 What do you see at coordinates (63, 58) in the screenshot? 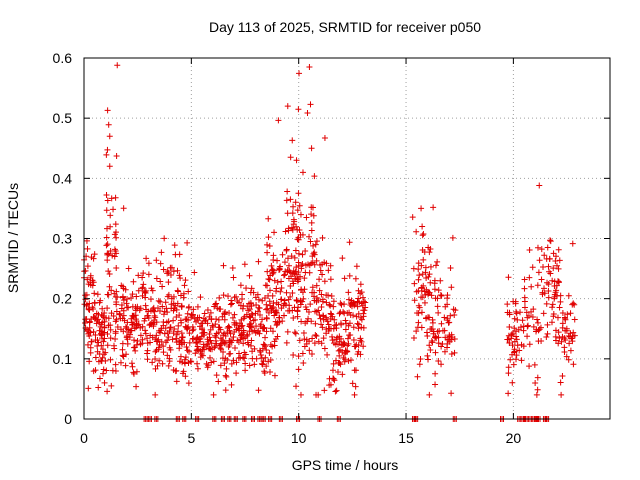
I see `y-tick-label: 0.6` at bounding box center [63, 58].